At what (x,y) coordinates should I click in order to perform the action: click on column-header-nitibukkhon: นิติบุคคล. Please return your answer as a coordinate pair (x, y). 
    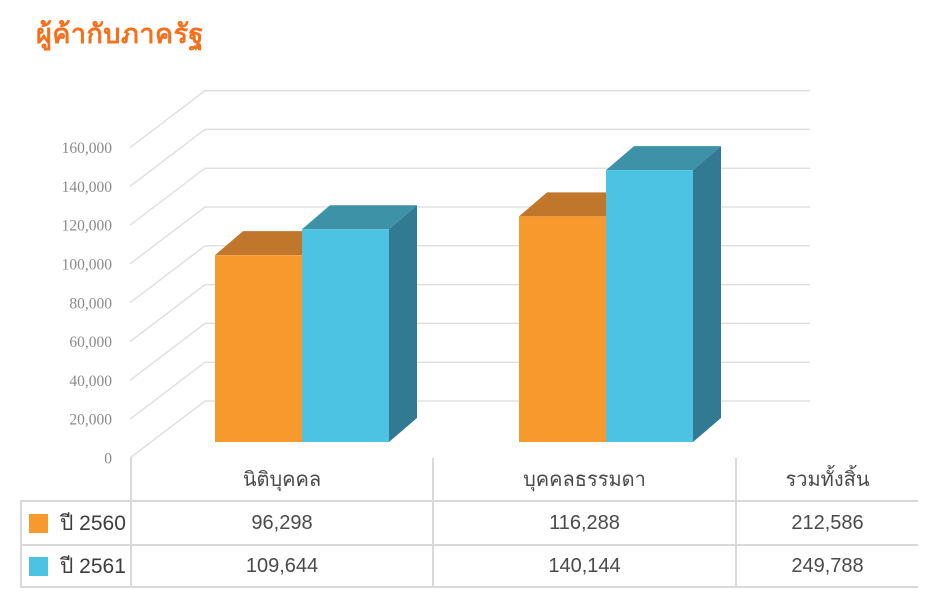
    Looking at the image, I should click on (281, 479).